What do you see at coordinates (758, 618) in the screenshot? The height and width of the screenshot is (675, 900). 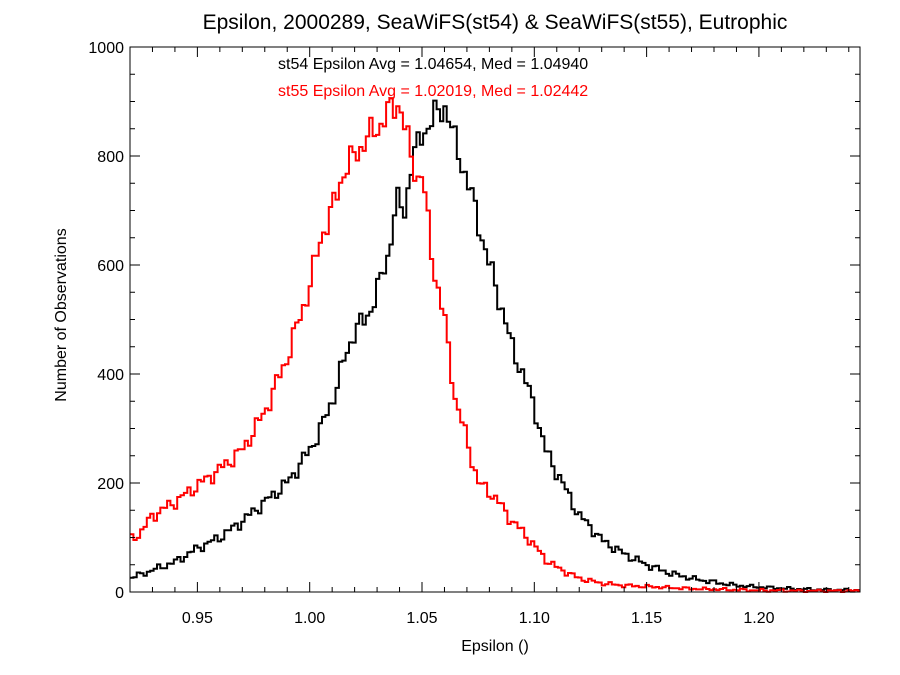 I see `x-tick-label: 1.20` at bounding box center [758, 618].